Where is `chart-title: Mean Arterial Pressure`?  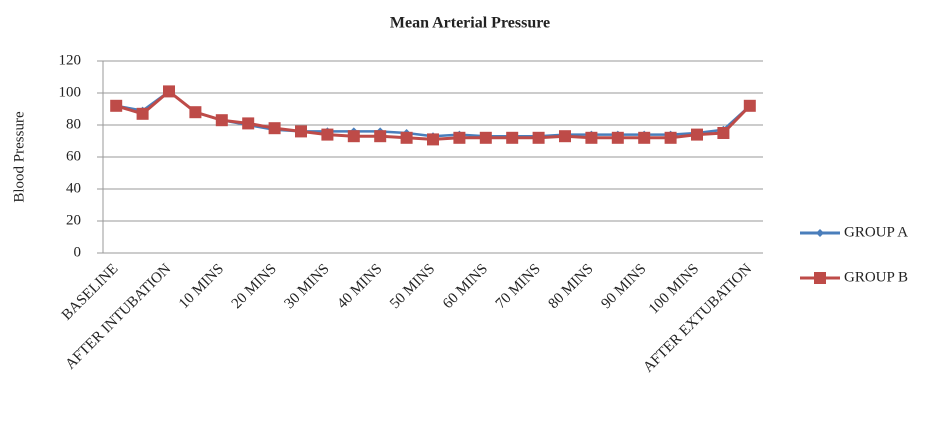
chart-title: Mean Arterial Pressure is located at coordinates (470, 23).